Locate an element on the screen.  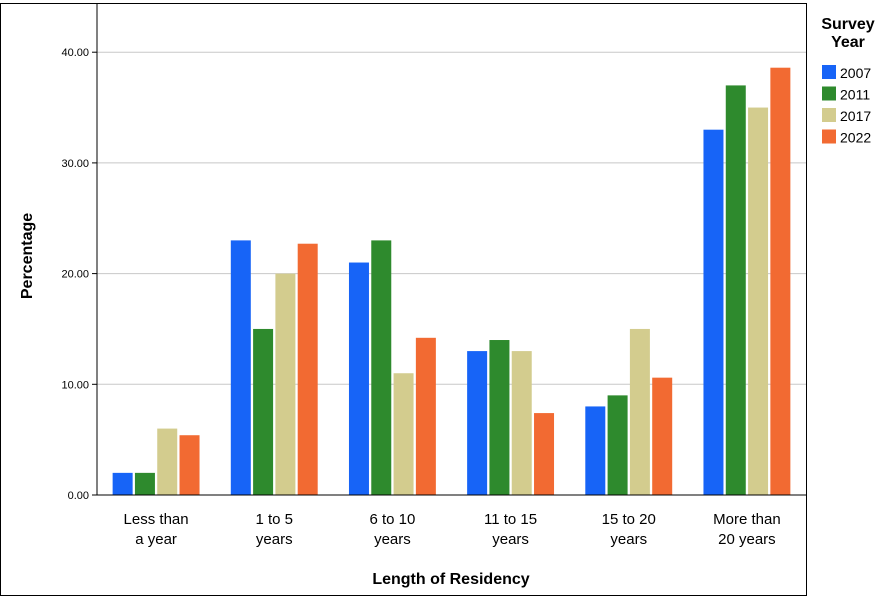
y-tick-label: 0.00 is located at coordinates (78, 496).